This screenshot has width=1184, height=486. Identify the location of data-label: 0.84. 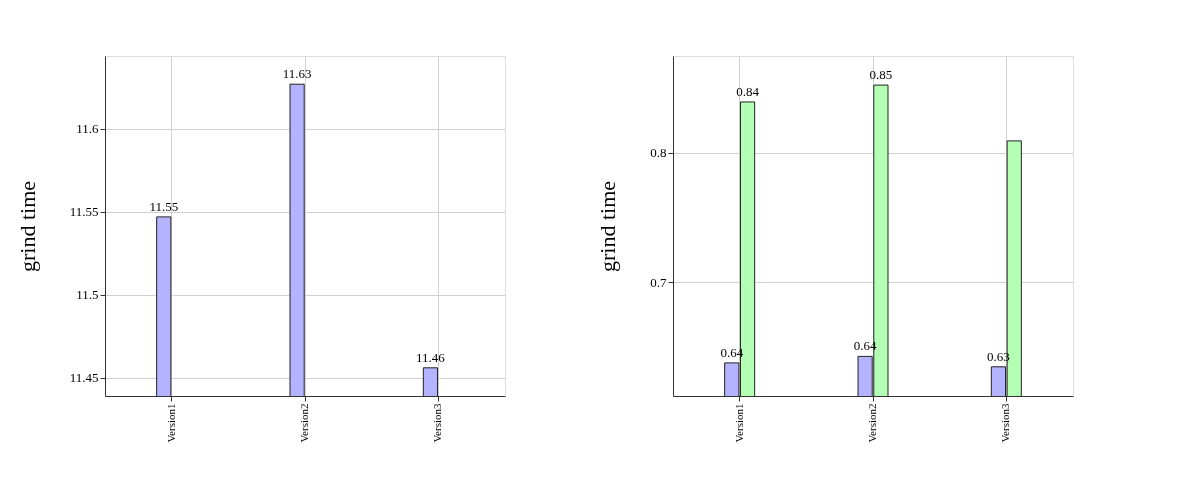
(748, 91).